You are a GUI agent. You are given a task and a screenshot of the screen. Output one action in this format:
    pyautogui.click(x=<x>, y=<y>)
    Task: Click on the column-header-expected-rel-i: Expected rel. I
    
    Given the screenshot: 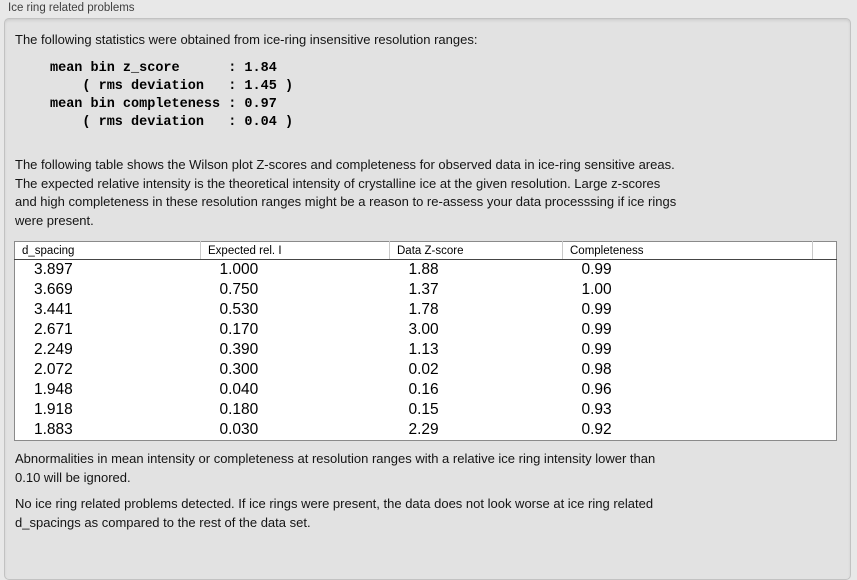 What is the action you would take?
    pyautogui.click(x=295, y=250)
    